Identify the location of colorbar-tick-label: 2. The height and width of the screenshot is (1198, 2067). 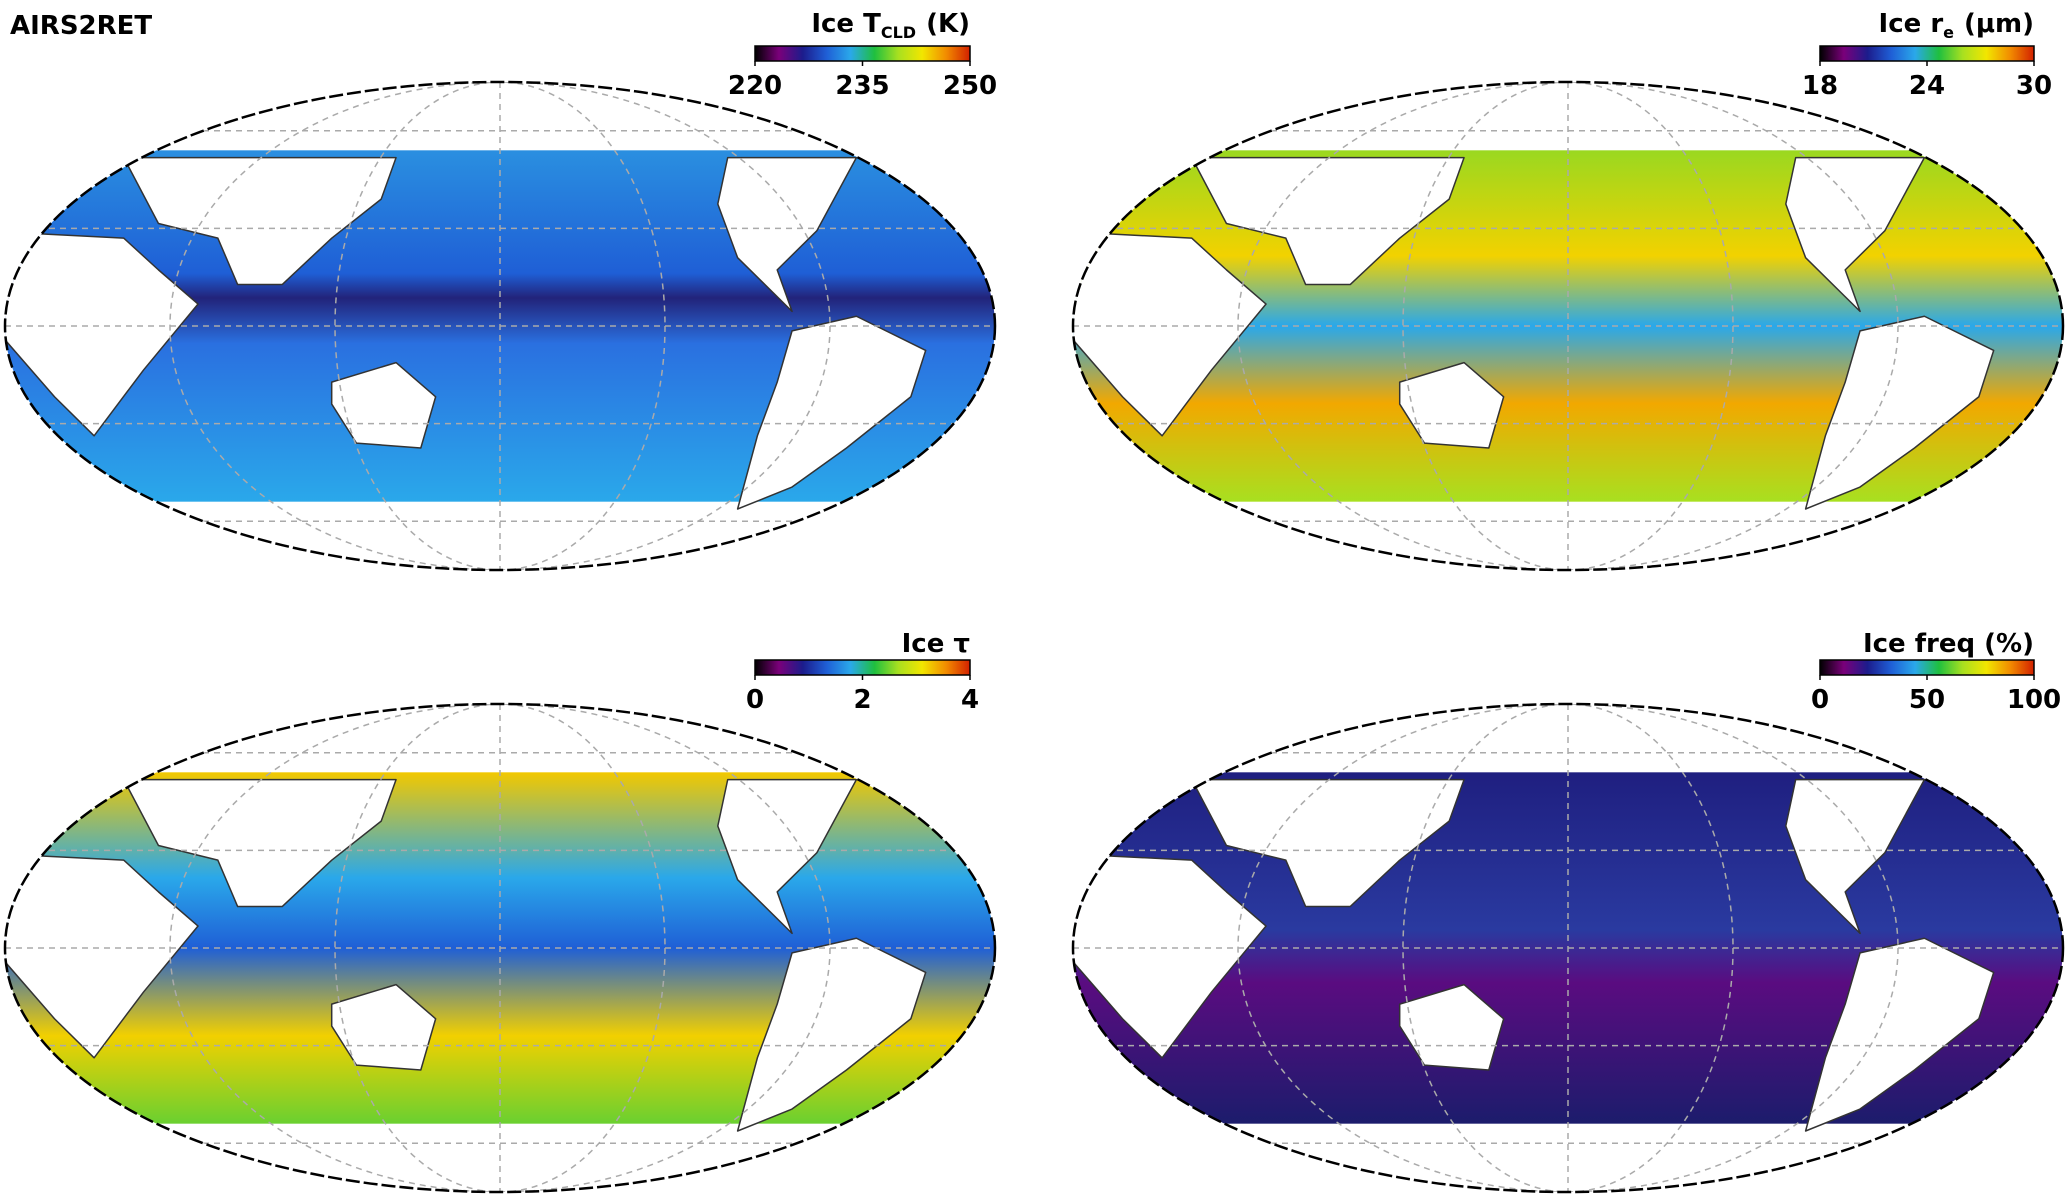
(862, 700).